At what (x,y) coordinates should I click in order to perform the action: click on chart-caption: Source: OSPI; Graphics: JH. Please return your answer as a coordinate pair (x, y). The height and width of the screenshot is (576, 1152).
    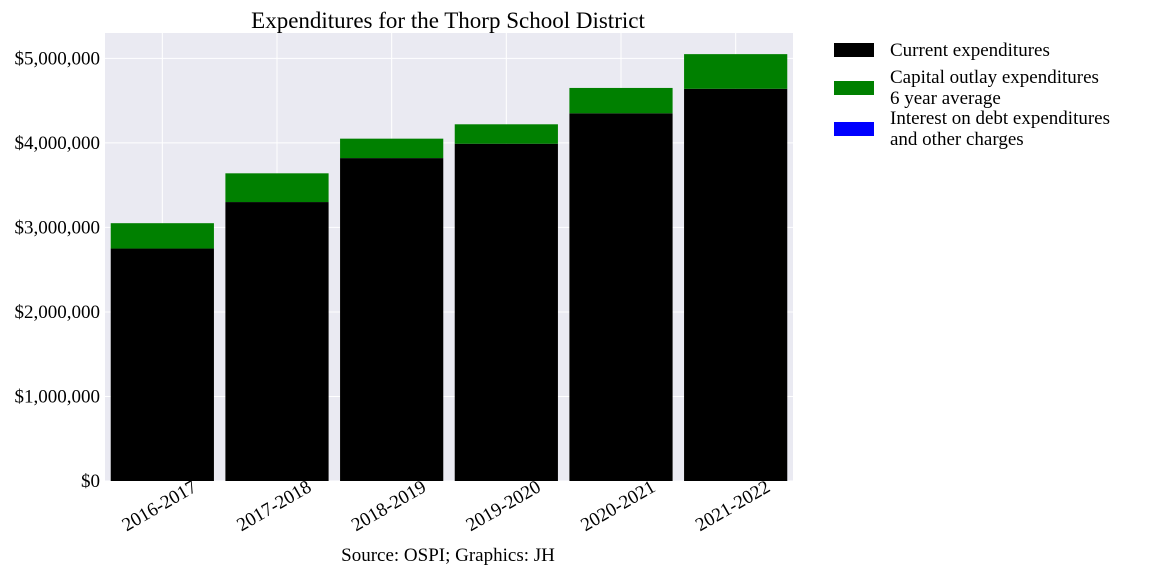
    Looking at the image, I should click on (448, 555).